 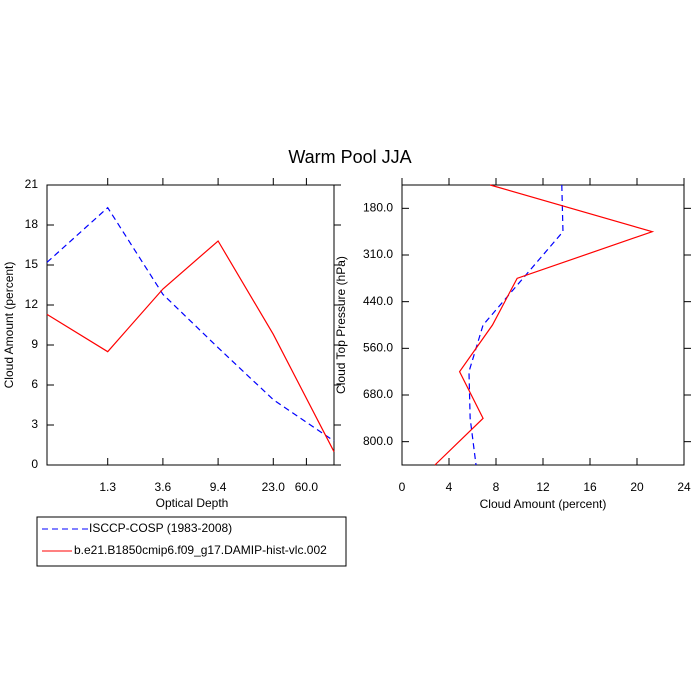 I want to click on x-tick-label: 4, so click(x=449, y=487).